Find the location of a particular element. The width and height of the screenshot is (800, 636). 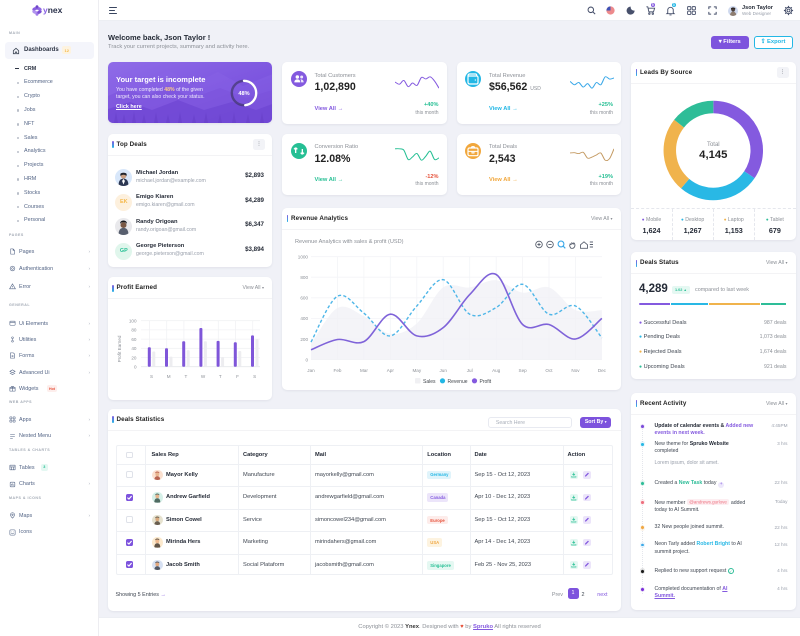

svg-text: 200 is located at coordinates (304, 339).